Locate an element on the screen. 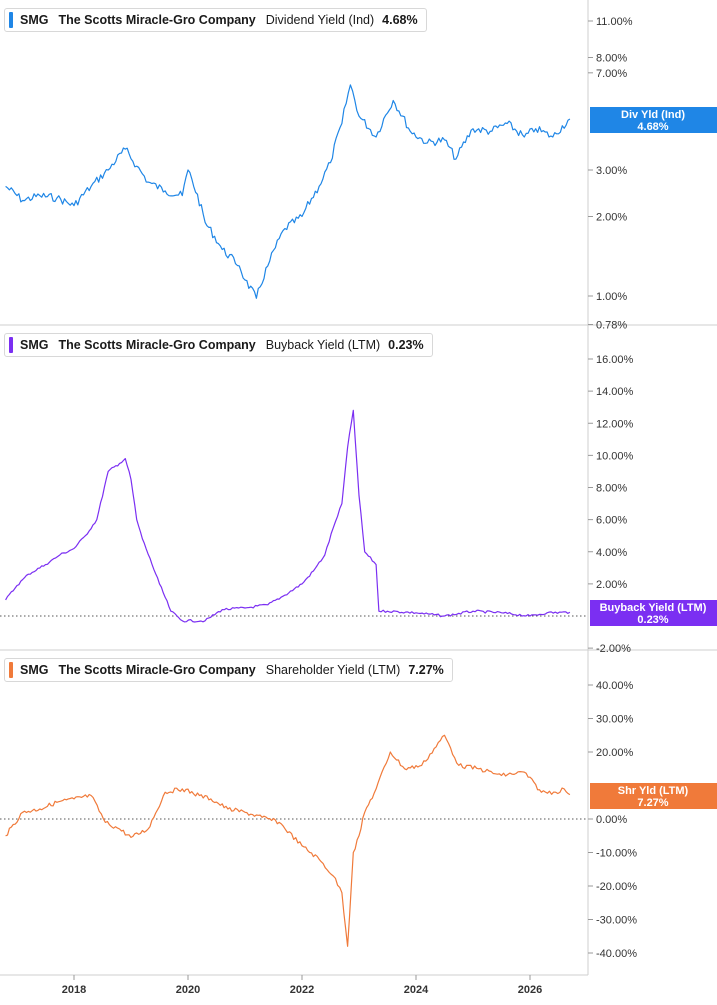 The image size is (717, 1005). metric-value: 7.27% is located at coordinates (426, 670).